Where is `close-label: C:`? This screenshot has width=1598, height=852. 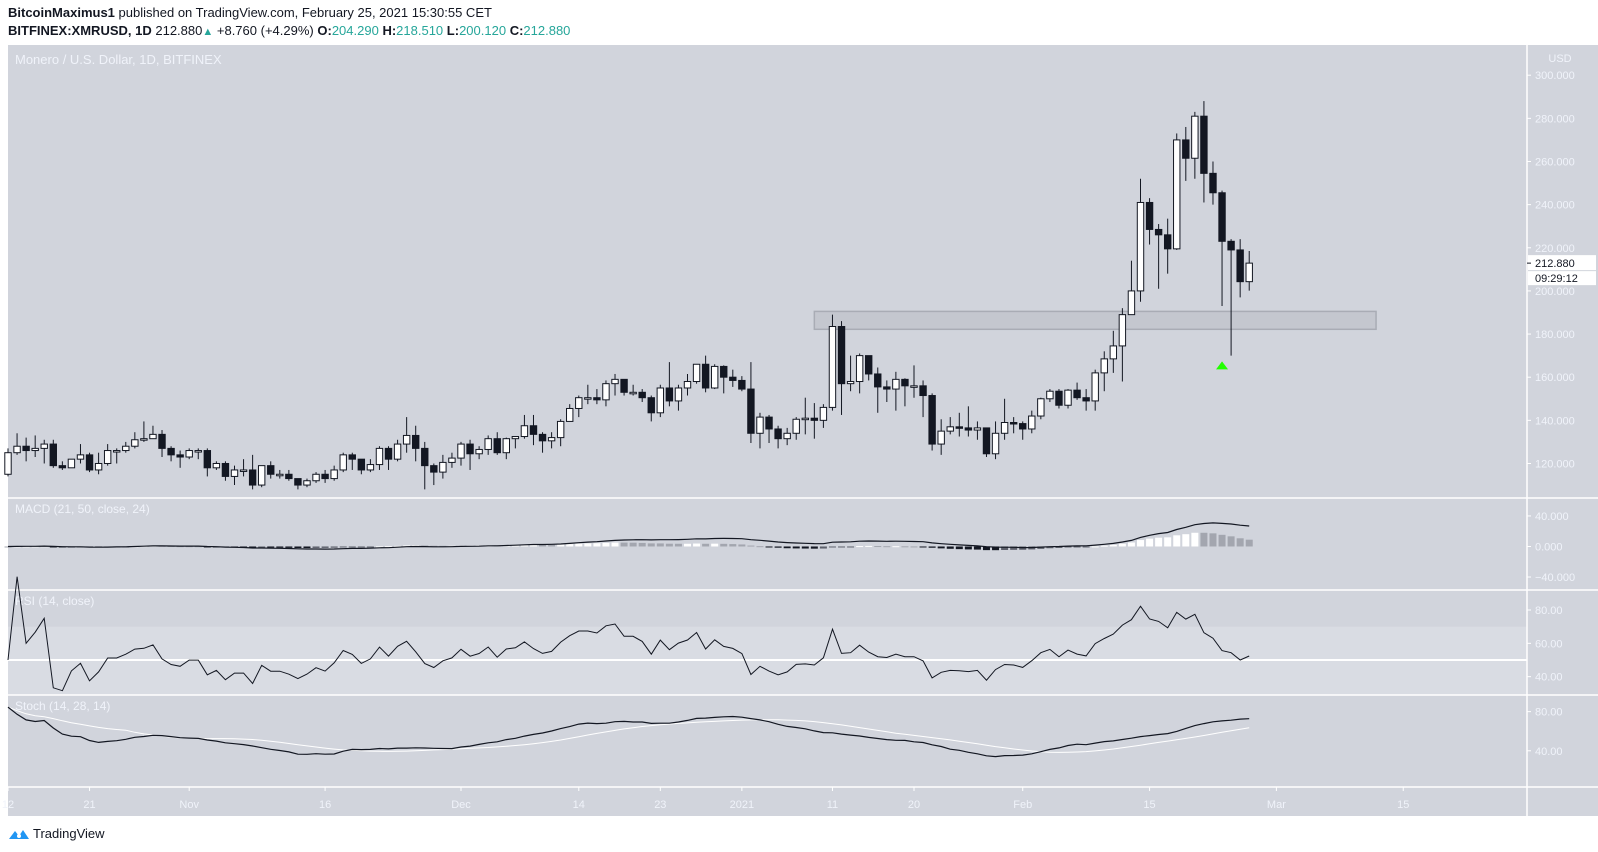 close-label: C: is located at coordinates (516, 30).